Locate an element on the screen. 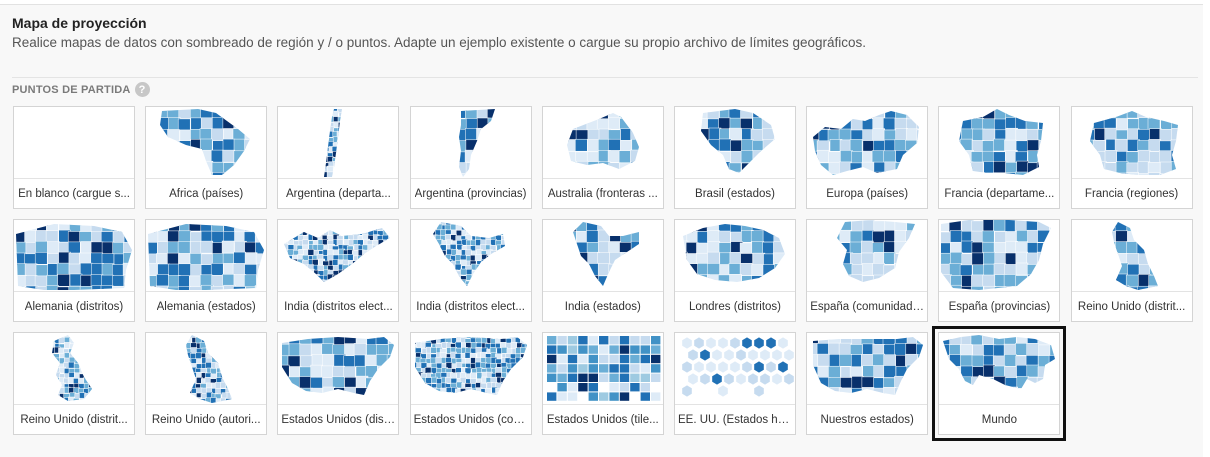 The image size is (1210, 457). template-card: India (estados) is located at coordinates (602, 270).